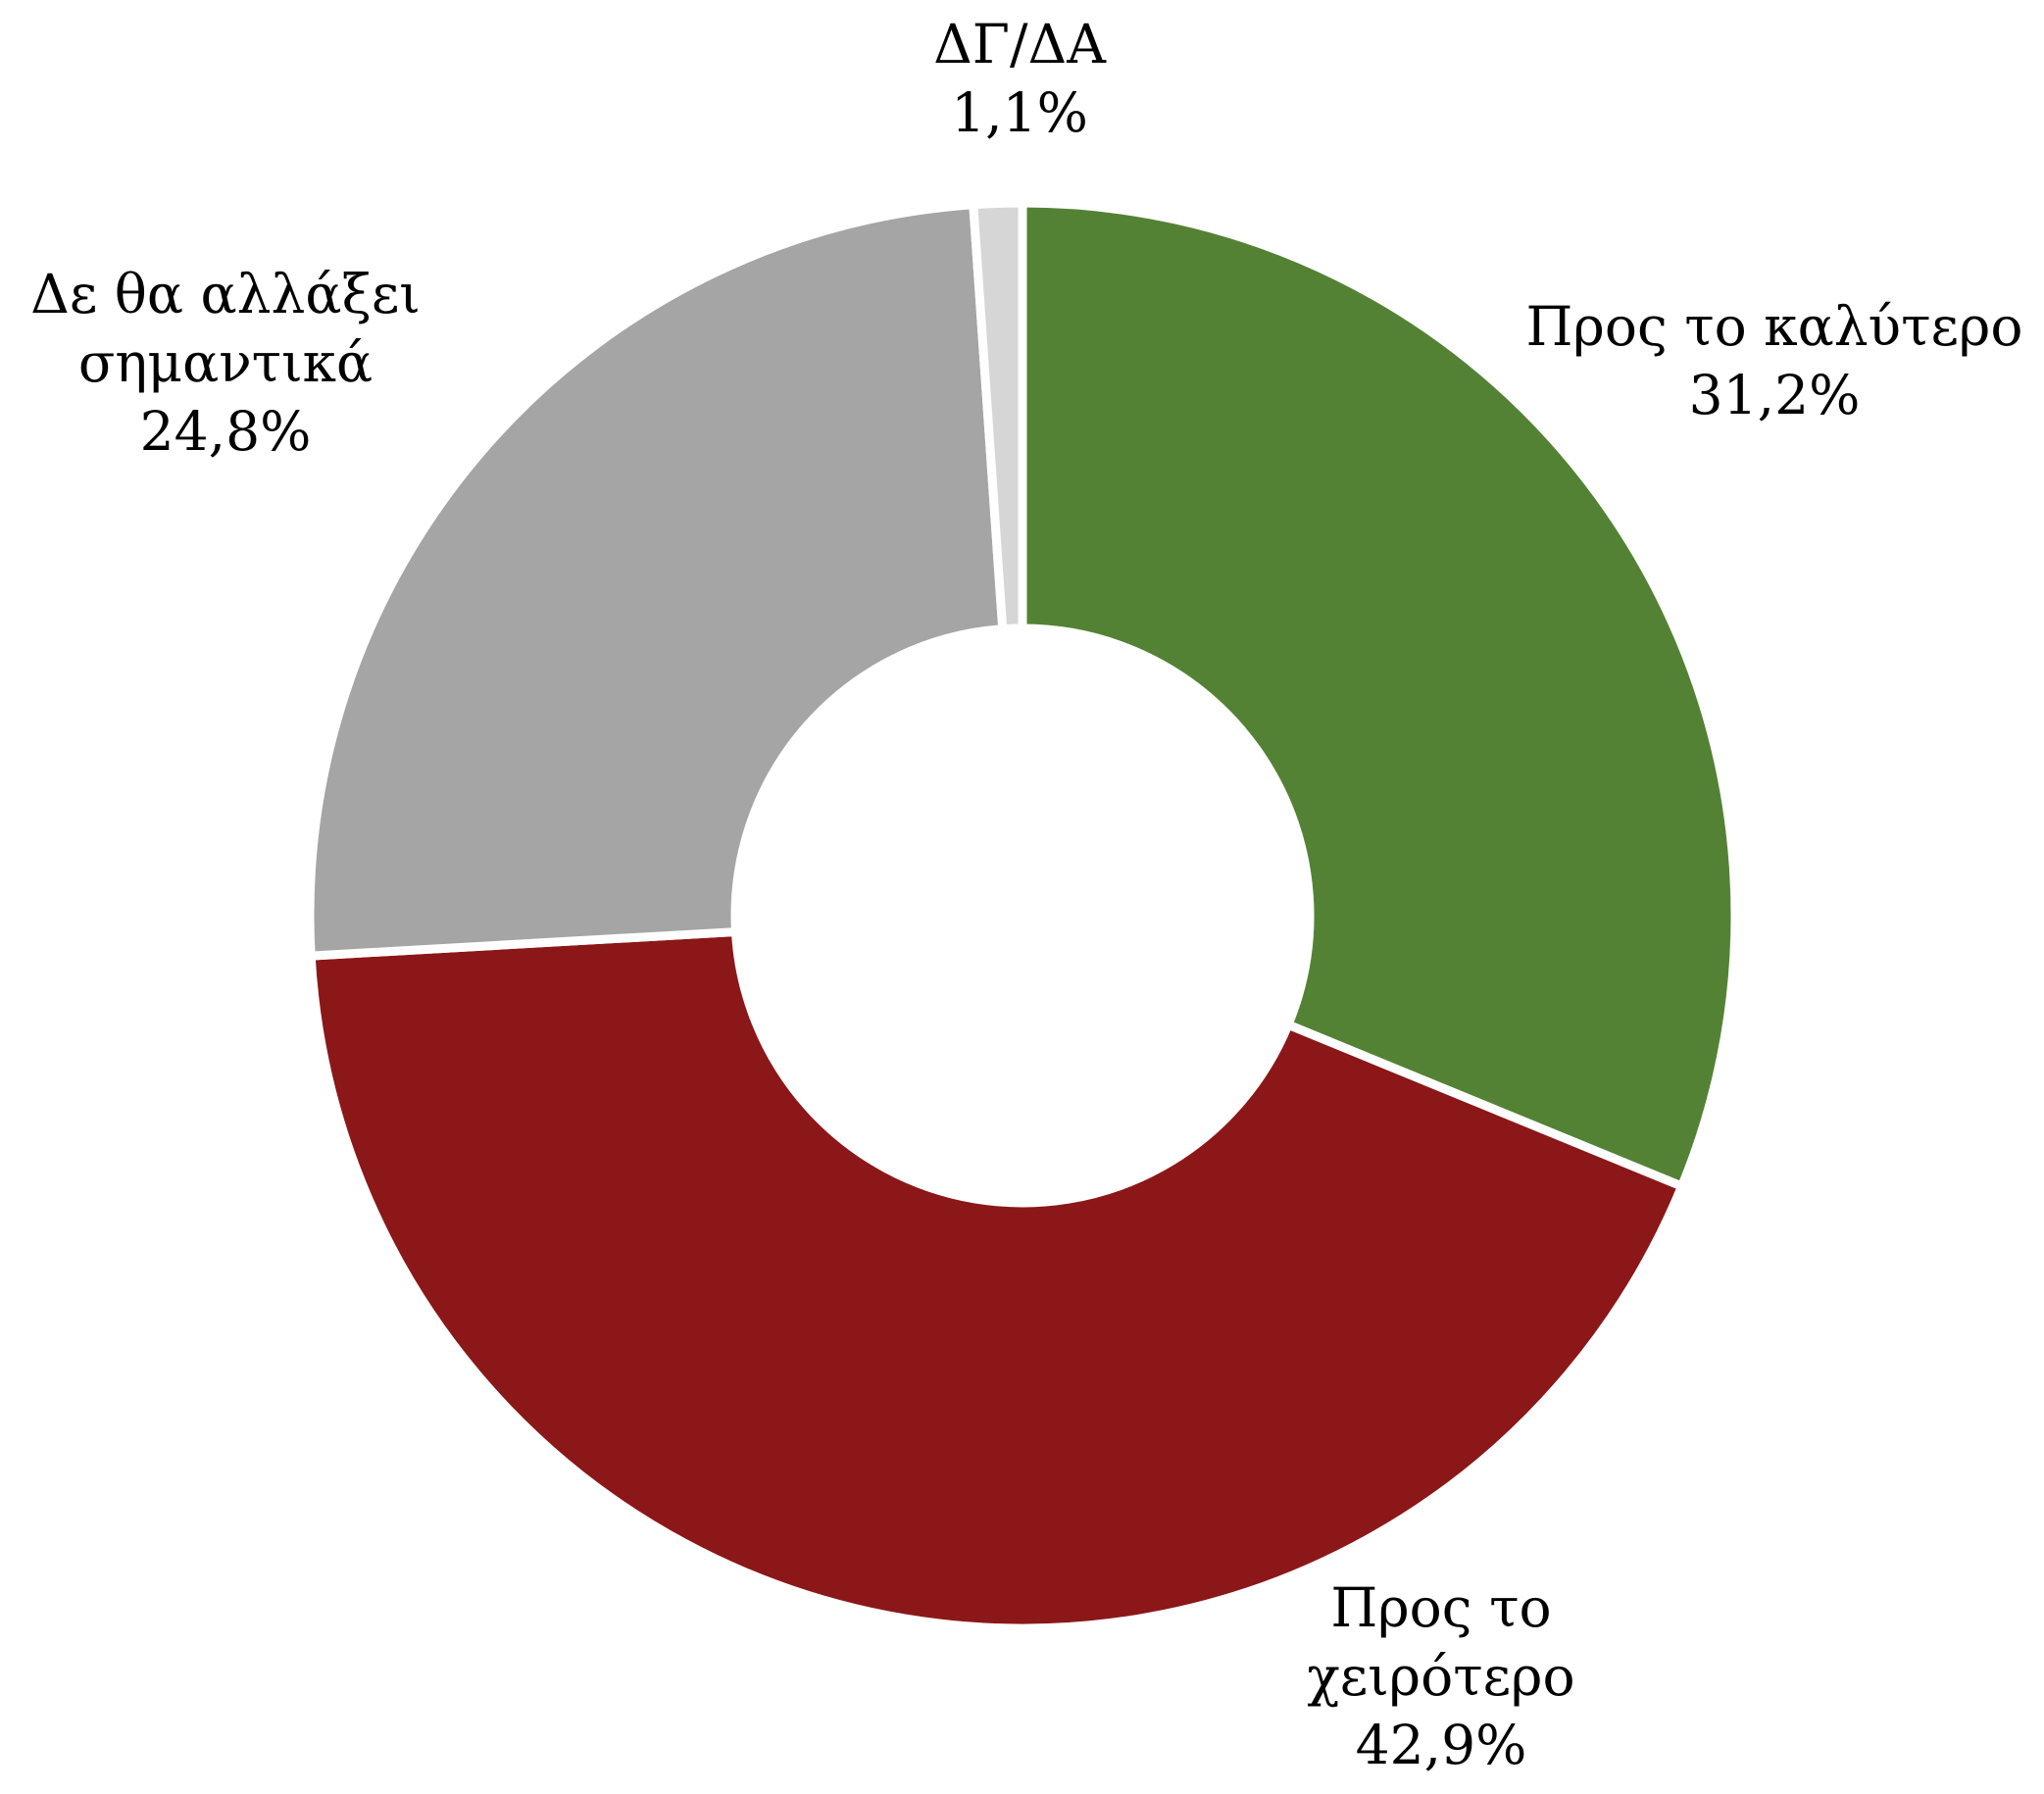  I want to click on slice-label-worse-value: 42,9%, so click(1441, 1745).